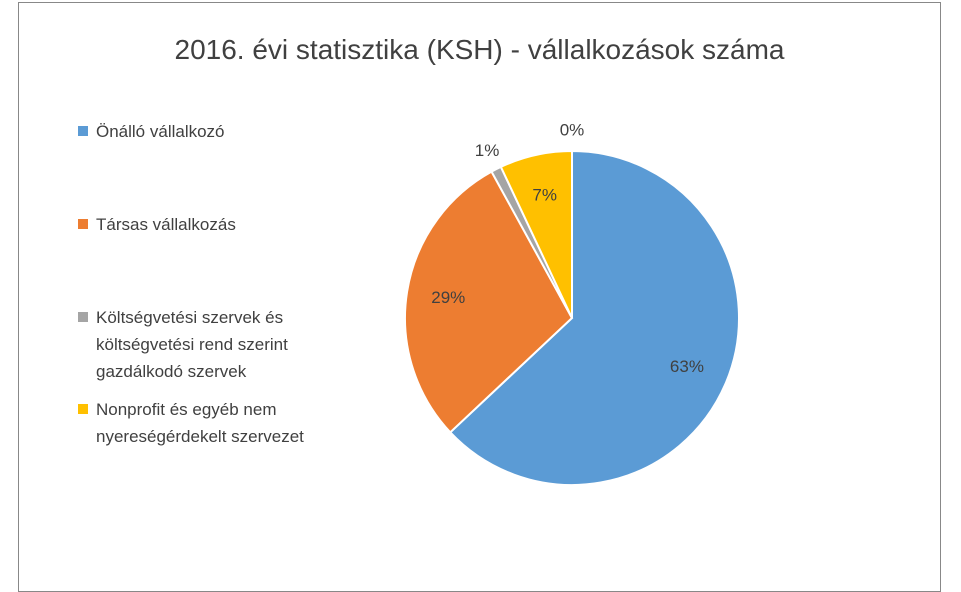 Image resolution: width=961 pixels, height=592 pixels. What do you see at coordinates (166, 224) in the screenshot?
I see `legend-label: Társas vállalkozás` at bounding box center [166, 224].